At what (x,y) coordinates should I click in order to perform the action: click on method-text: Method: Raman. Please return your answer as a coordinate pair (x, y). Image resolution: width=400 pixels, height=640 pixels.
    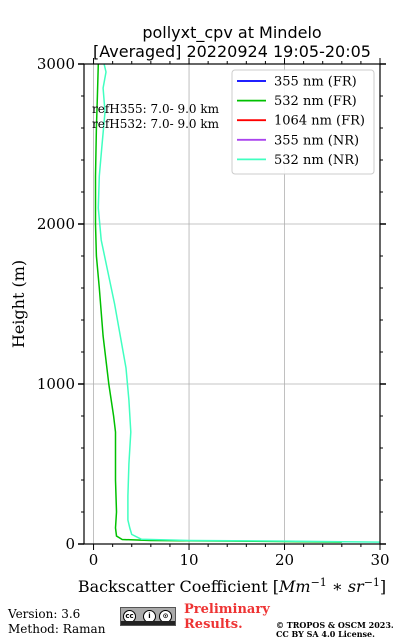
    Looking at the image, I should click on (57, 629).